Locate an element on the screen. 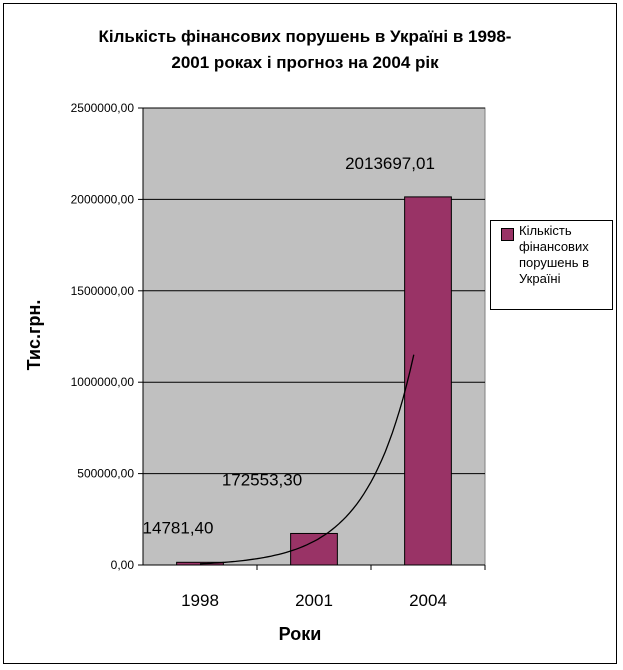  bar-2004 is located at coordinates (428, 381).